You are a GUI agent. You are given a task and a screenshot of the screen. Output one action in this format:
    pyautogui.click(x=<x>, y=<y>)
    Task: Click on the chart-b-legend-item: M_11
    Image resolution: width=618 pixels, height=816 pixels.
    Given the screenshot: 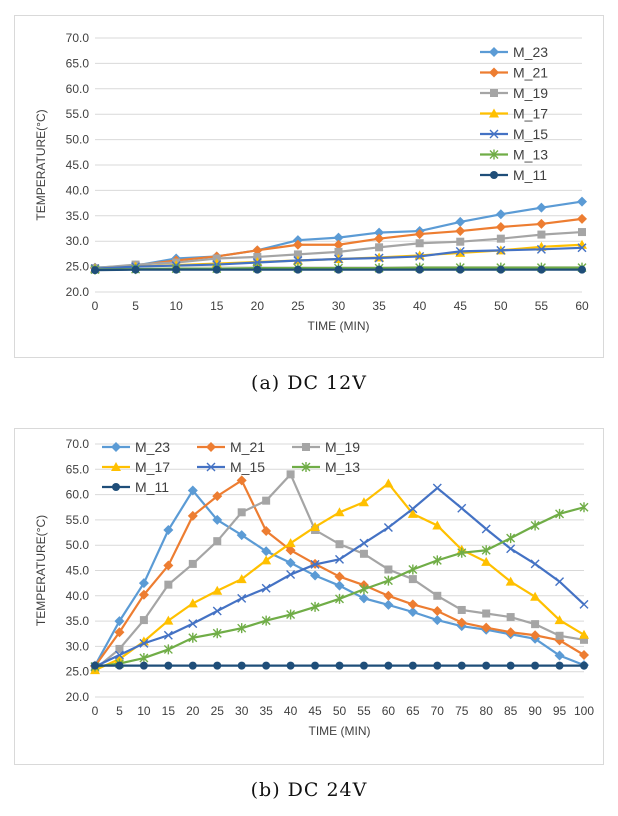 What is the action you would take?
    pyautogui.click(x=135, y=487)
    